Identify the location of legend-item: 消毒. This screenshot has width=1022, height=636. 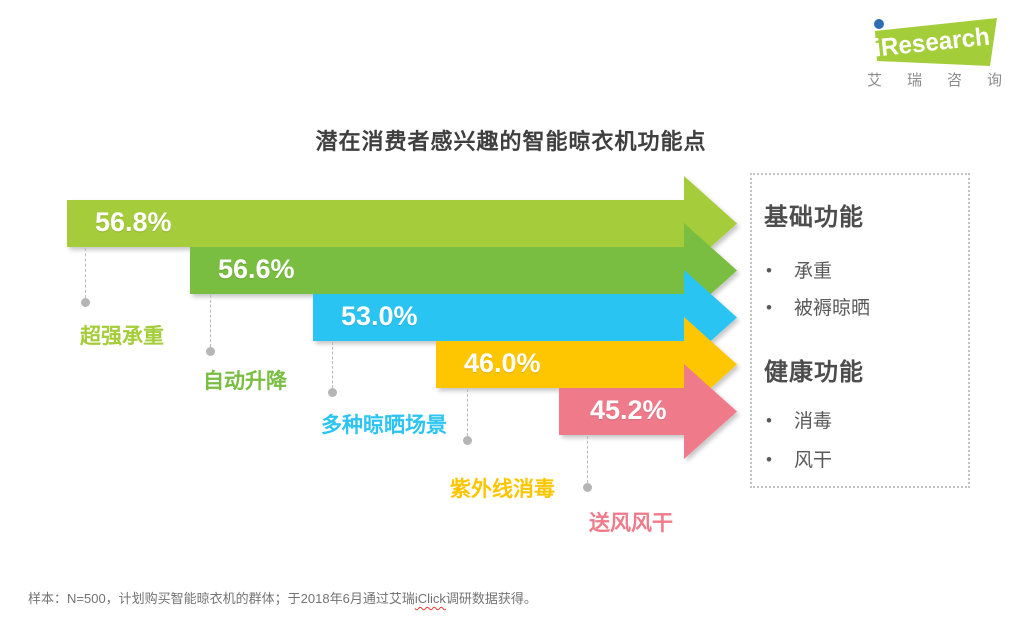
(799, 419).